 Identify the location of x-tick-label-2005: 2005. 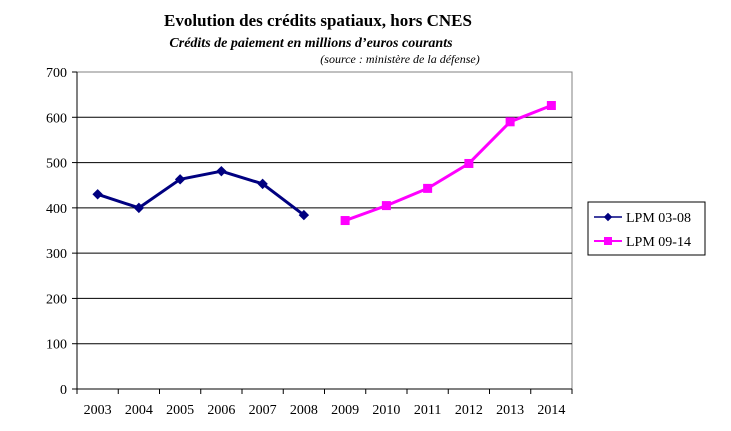
(180, 410).